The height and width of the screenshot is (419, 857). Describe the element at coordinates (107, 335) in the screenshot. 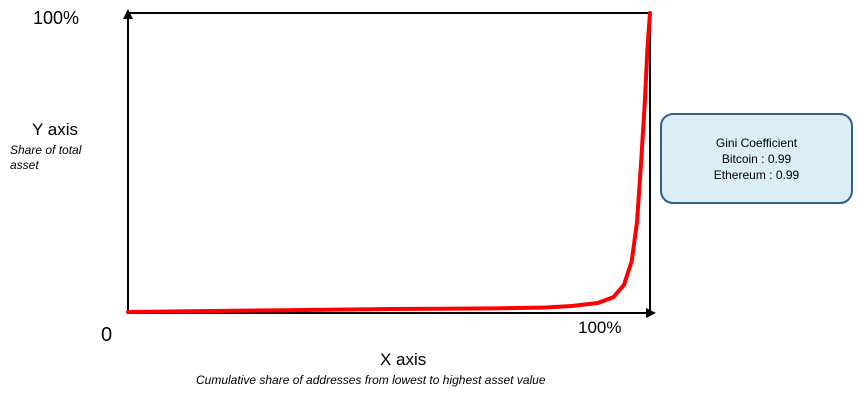

I see `origin-label: 0` at that location.